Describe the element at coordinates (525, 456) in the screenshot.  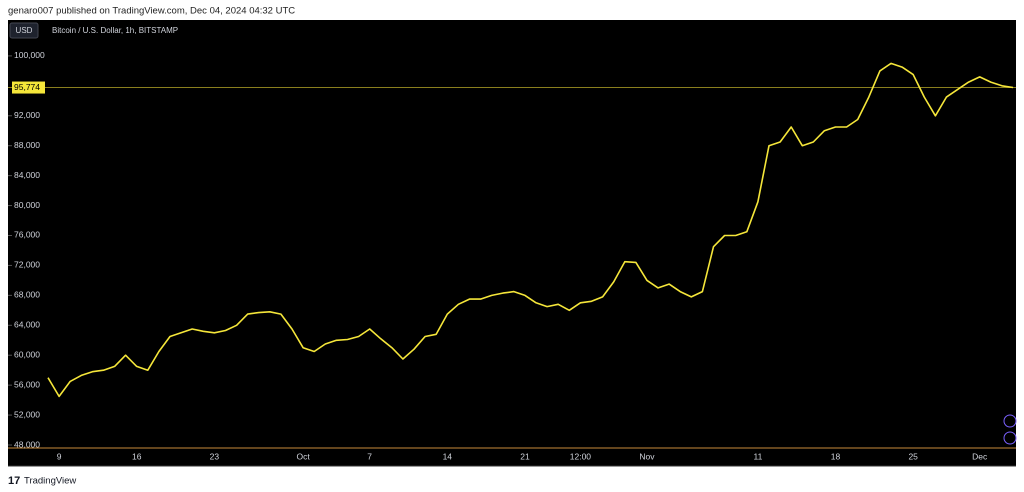
I see `x-tick-label: 21` at that location.